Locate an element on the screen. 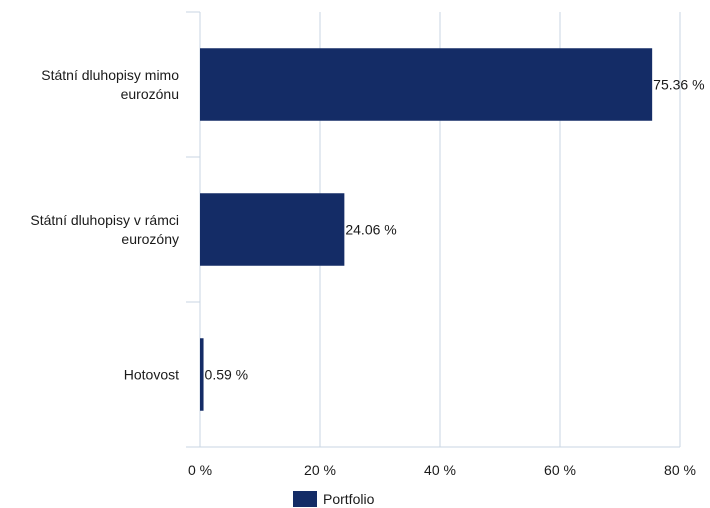 Image resolution: width=710 pixels, height=508 pixels. category-label: Státní dluhopisy v rámci eurozóny is located at coordinates (104, 229).